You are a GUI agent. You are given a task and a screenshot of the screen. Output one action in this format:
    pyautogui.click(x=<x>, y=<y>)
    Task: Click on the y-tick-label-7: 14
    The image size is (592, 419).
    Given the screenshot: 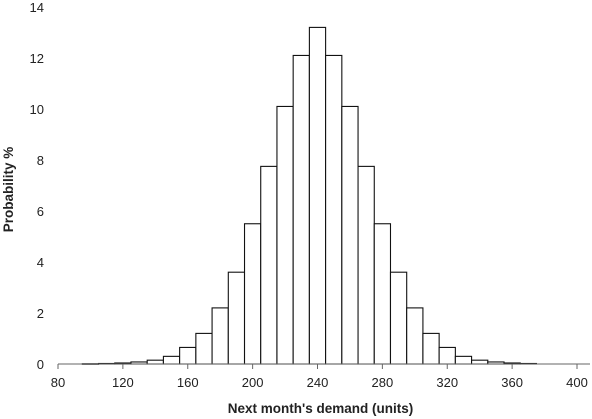 What is the action you would take?
    pyautogui.click(x=37, y=7)
    